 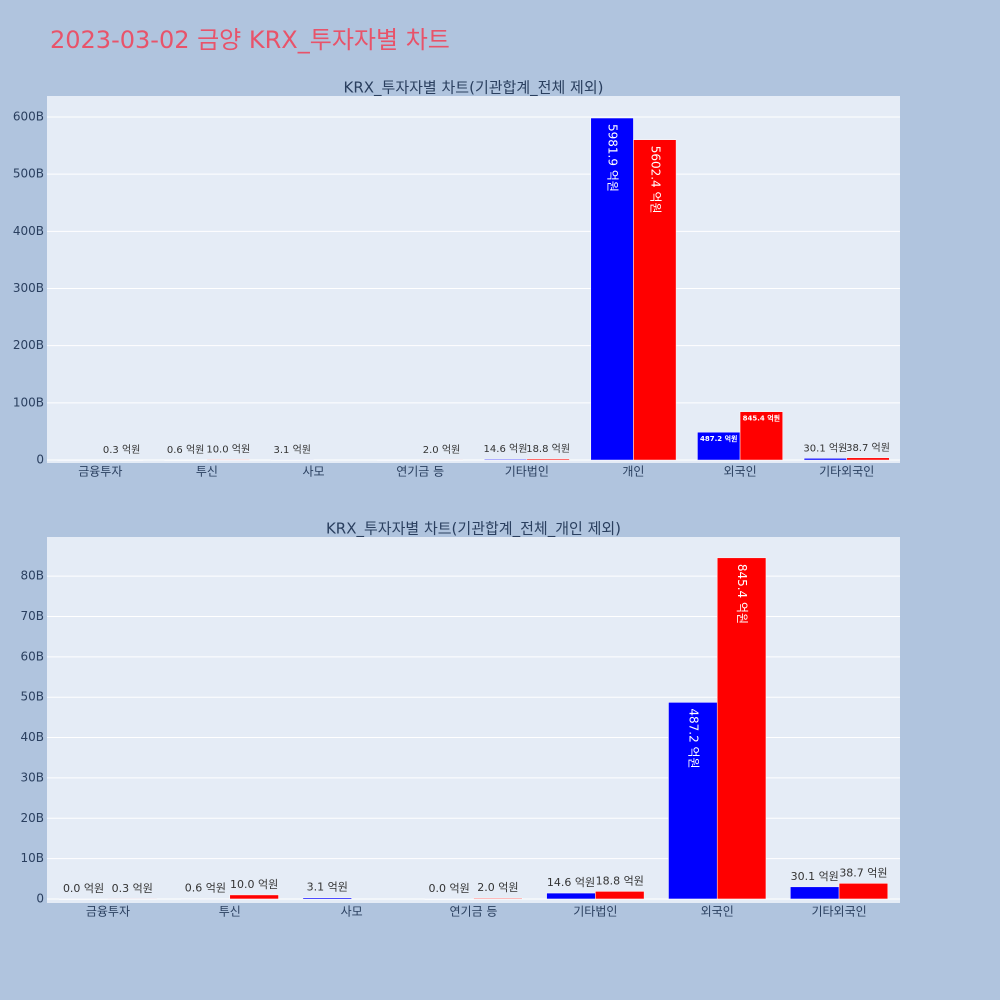 I want to click on y-tick-label: 30B, so click(x=32, y=777).